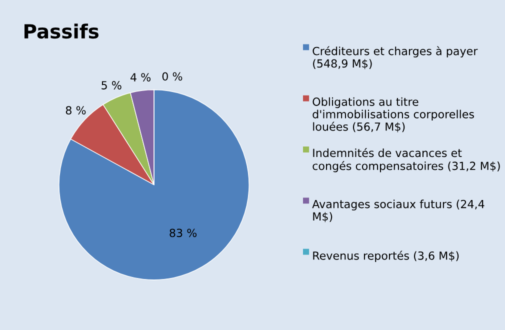 The width and height of the screenshot is (505, 330). What do you see at coordinates (398, 211) in the screenshot?
I see `legend-label: Avantages sociaux futurs (24,4 M$)` at bounding box center [398, 211].